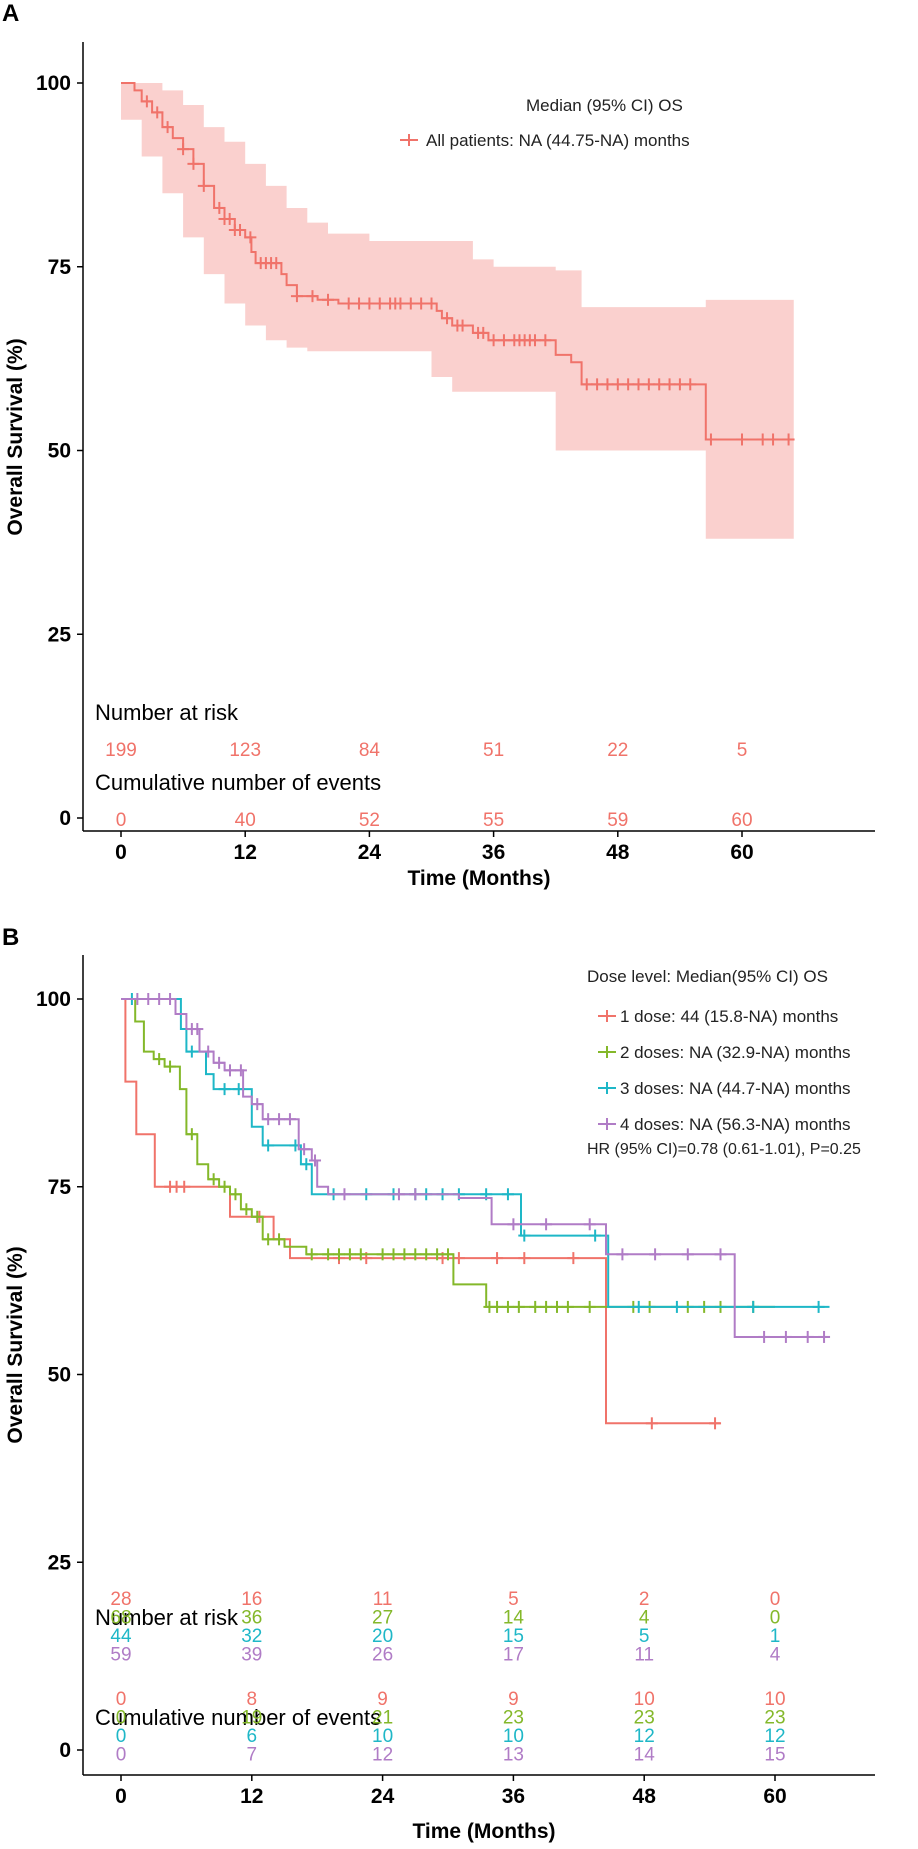 The width and height of the screenshot is (918, 1849). I want to click on a-x-tick-label-24: 24, so click(370, 852).